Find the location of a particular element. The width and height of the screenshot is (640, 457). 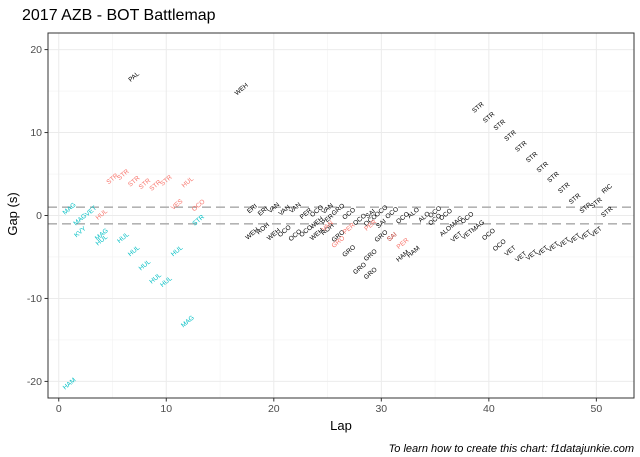

y-tick-label: 10 is located at coordinates (36, 133).